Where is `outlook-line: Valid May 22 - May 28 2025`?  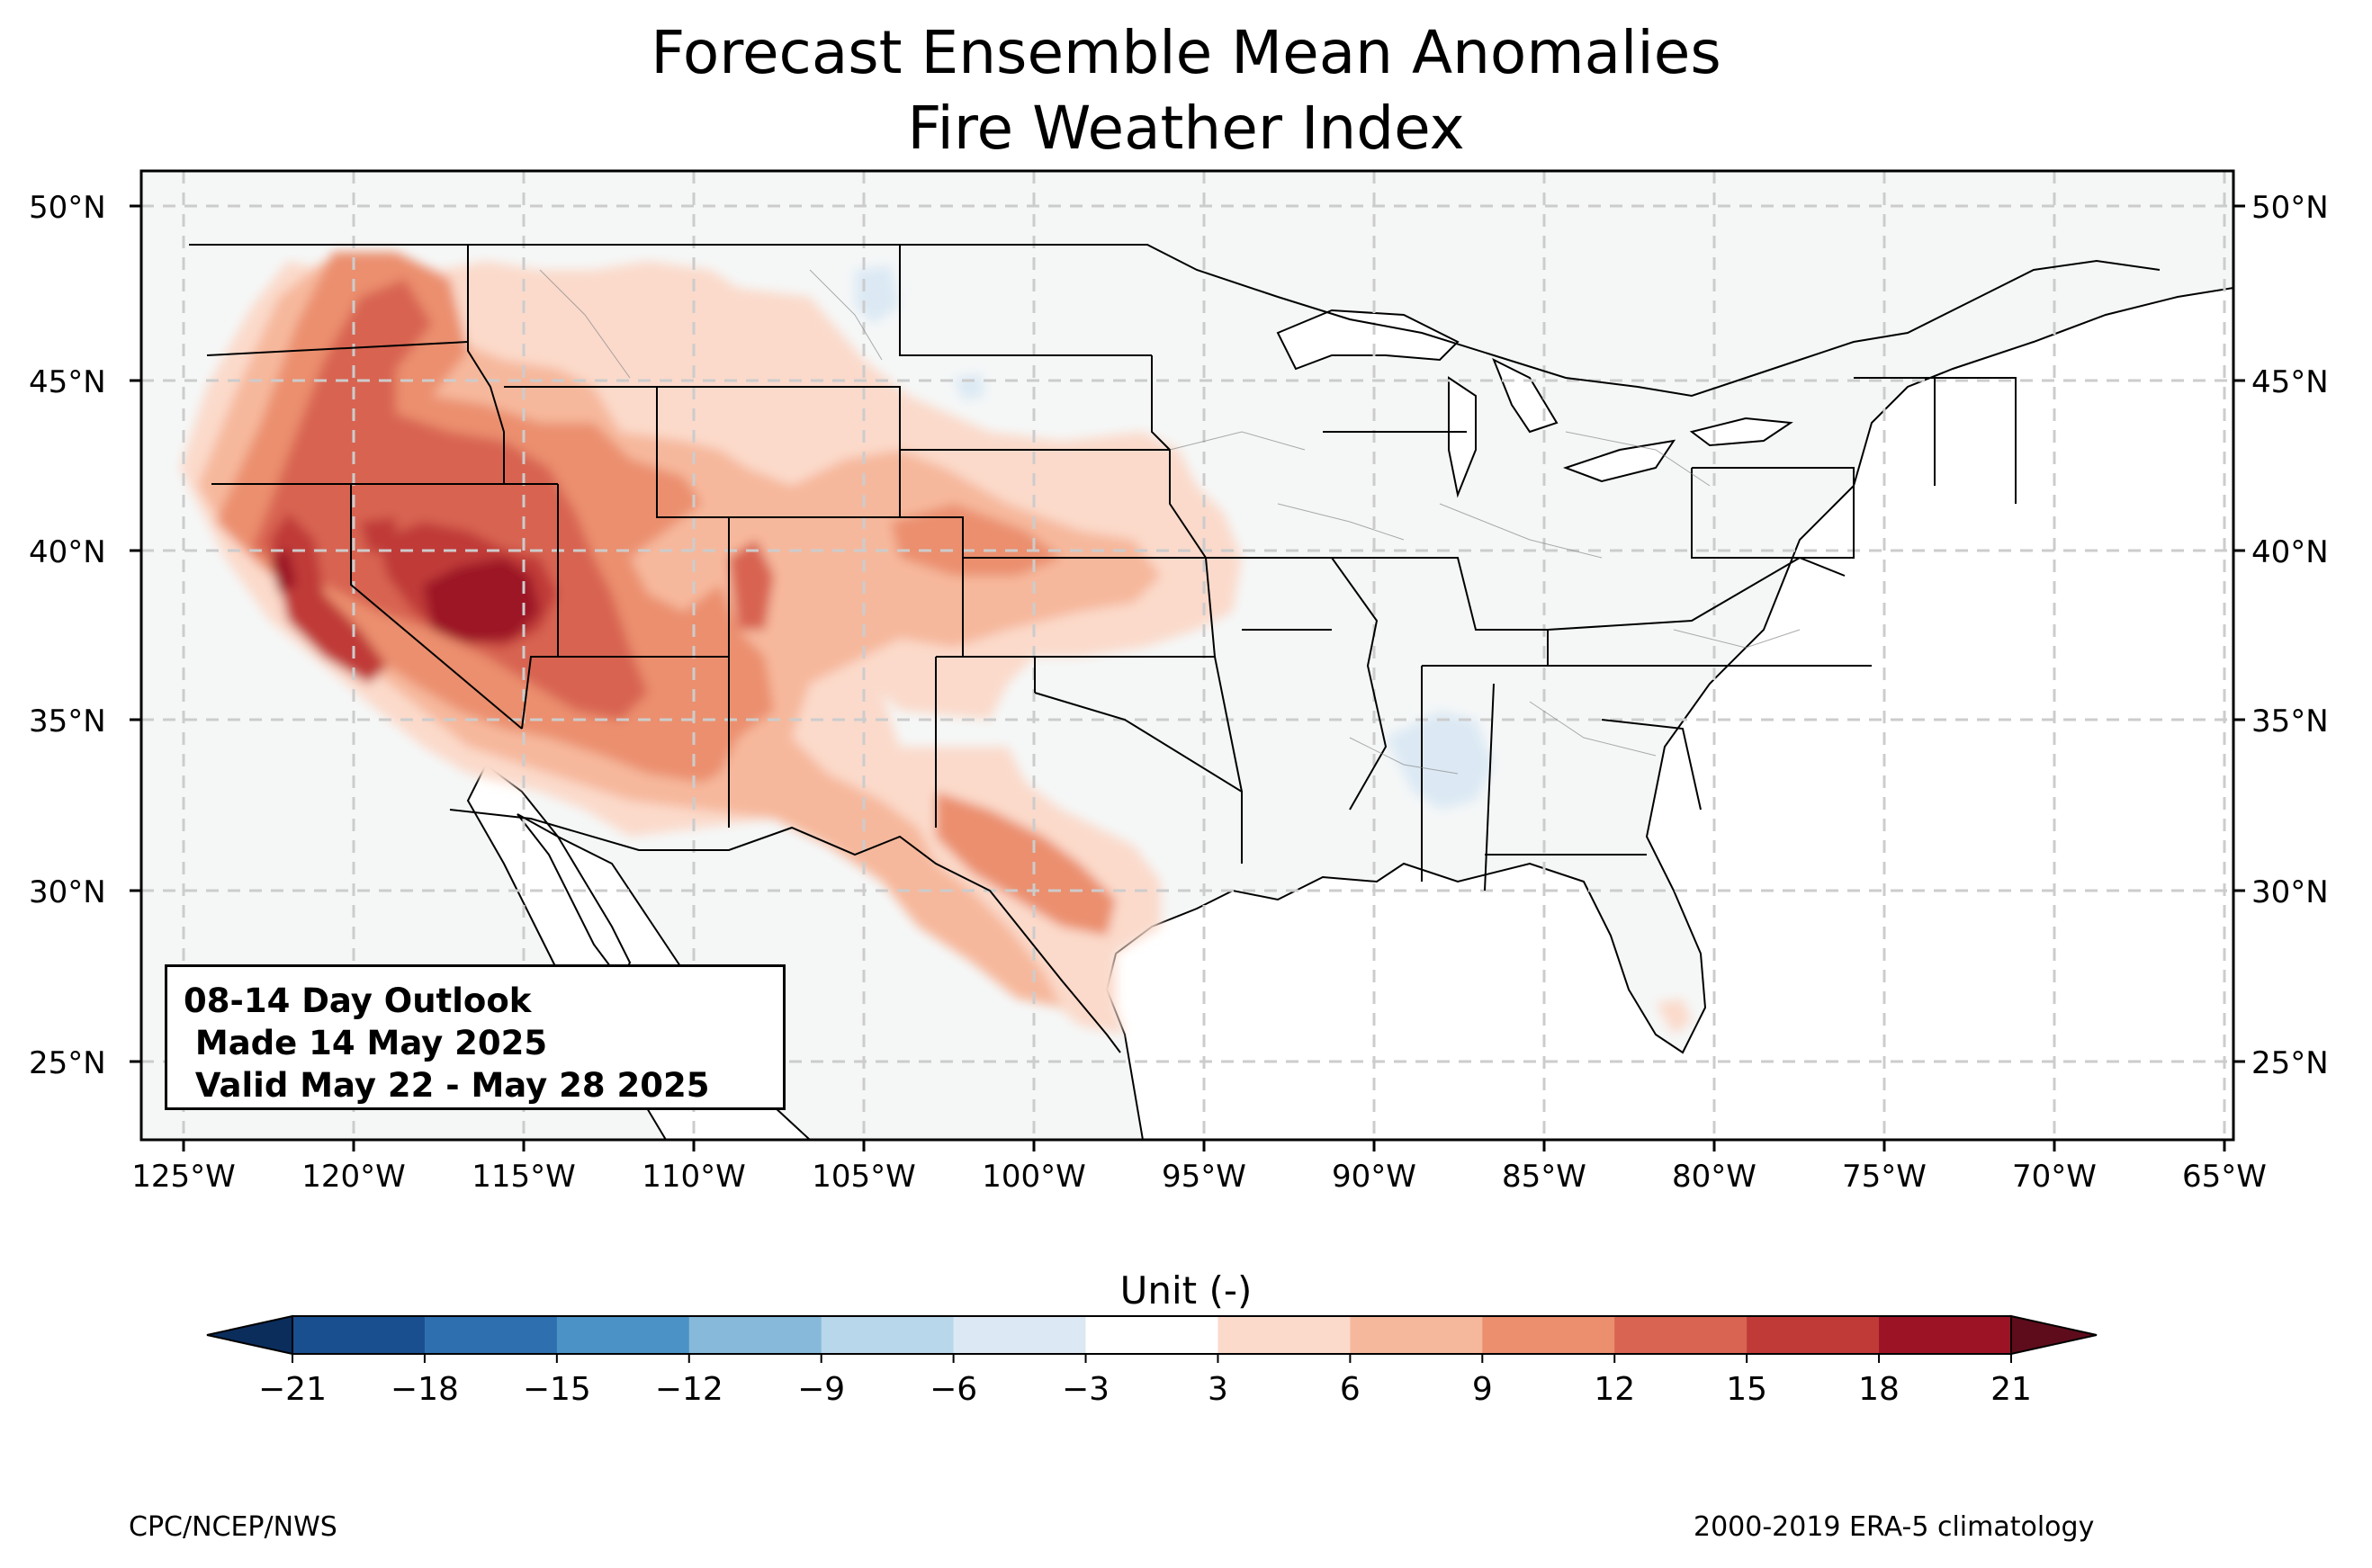 outlook-line: Valid May 22 - May 28 2025 is located at coordinates (447, 1085).